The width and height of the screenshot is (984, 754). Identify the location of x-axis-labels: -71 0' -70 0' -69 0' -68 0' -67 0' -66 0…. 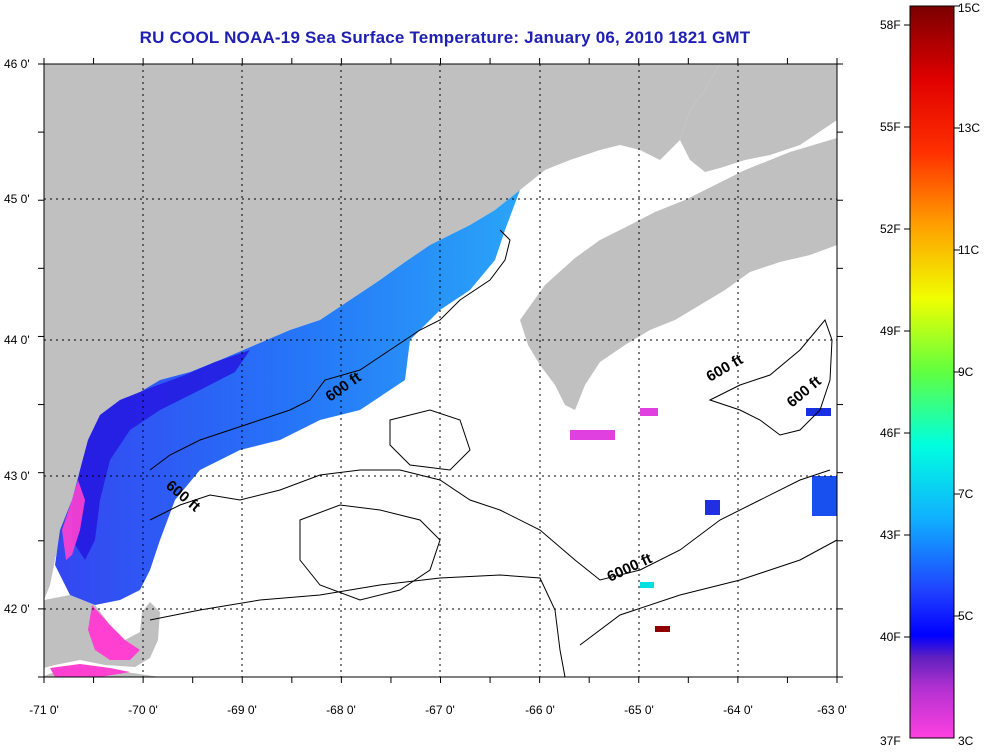
(438, 710).